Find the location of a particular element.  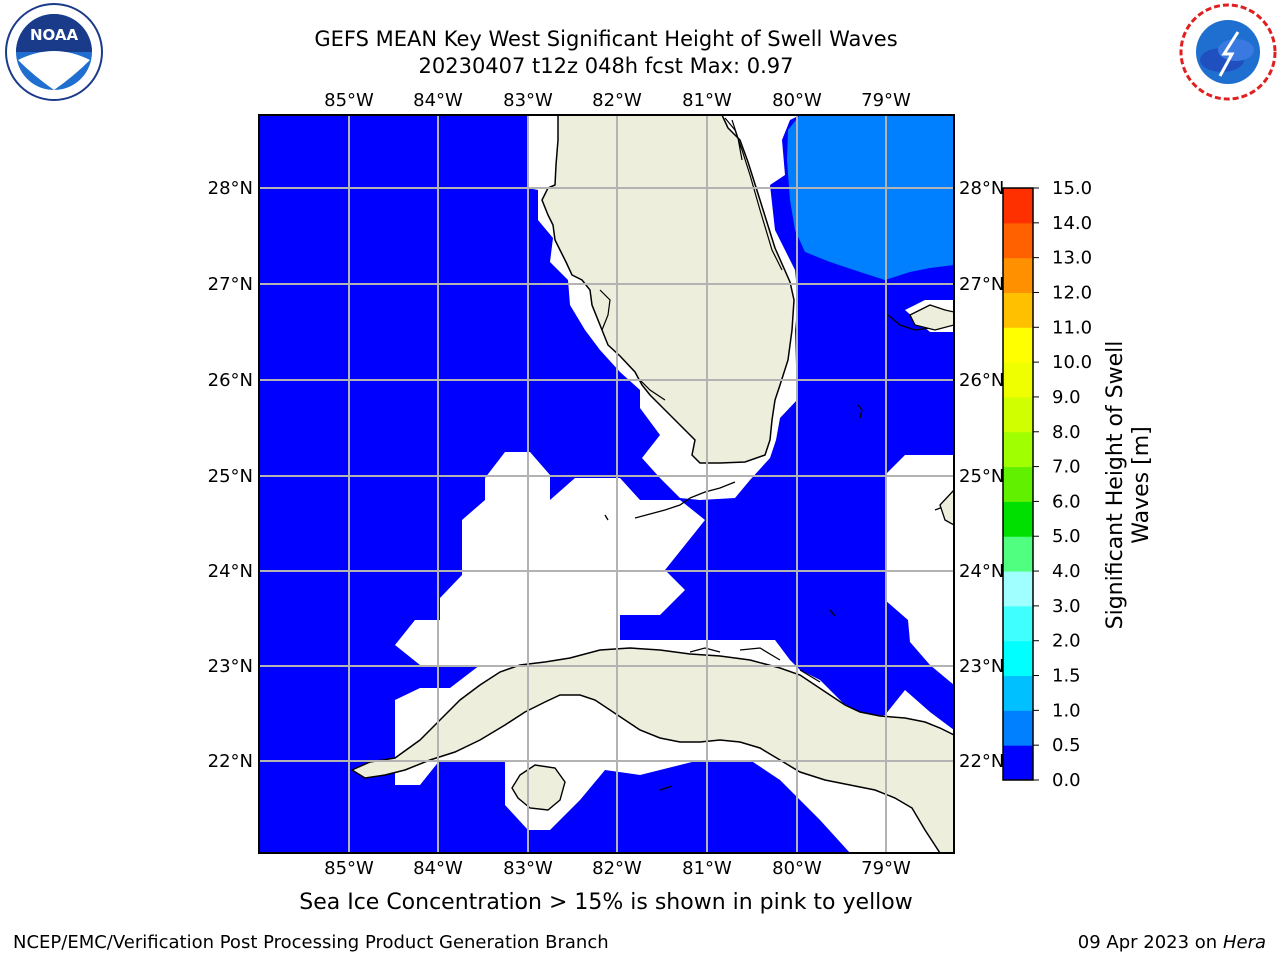

florida-keys is located at coordinates (779, 465).